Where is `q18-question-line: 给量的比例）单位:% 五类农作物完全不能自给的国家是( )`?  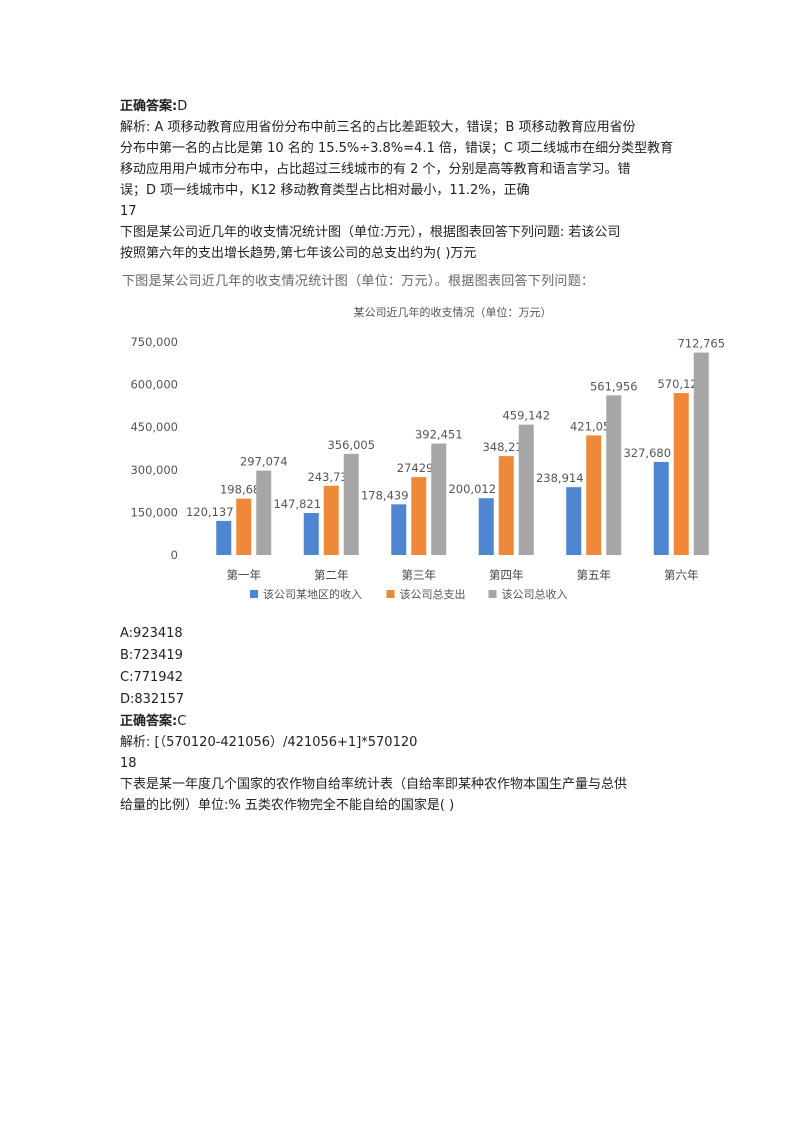
q18-question-line: 给量的比例）单位:% 五类农作物完全不能自给的国家是( ) is located at coordinates (287, 805).